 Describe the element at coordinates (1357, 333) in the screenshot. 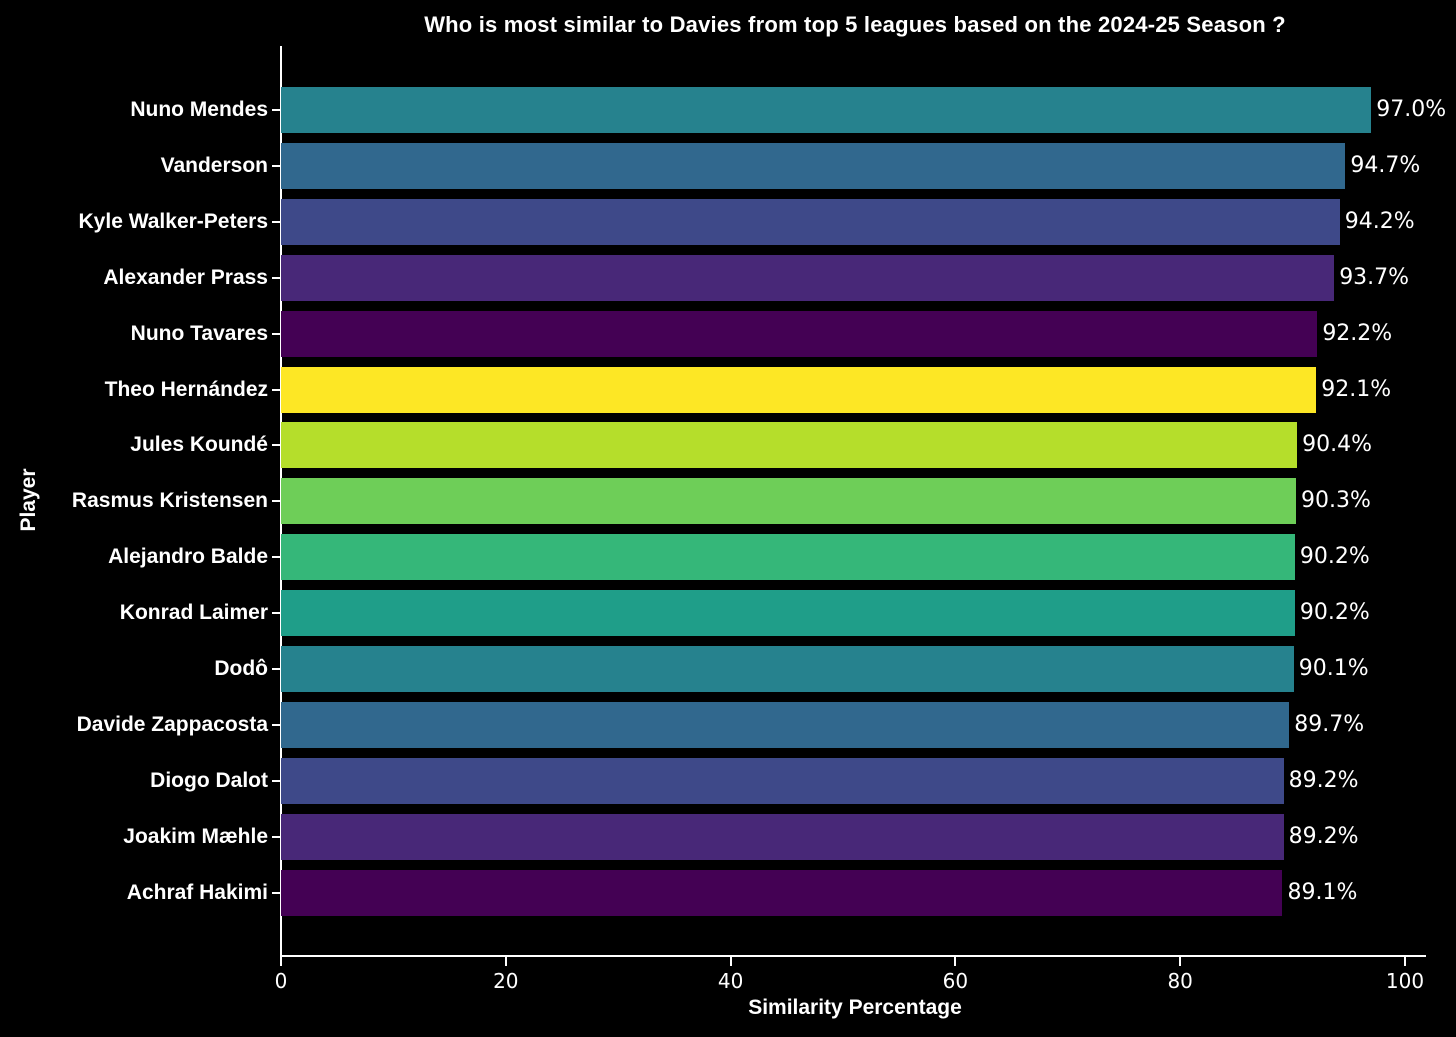

I see `value-label: 92.2%` at that location.